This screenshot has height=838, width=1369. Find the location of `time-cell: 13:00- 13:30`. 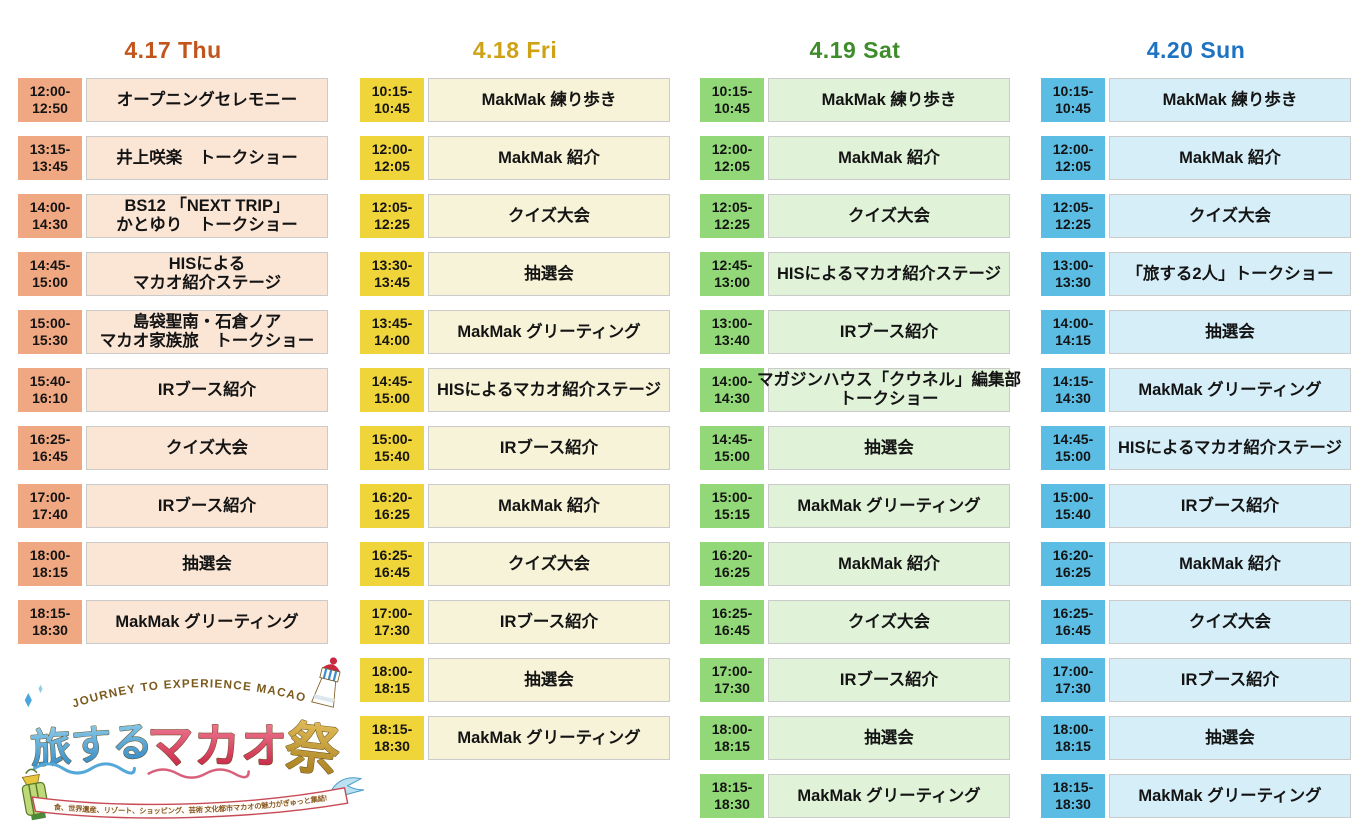

time-cell: 13:00- 13:30 is located at coordinates (1073, 274).